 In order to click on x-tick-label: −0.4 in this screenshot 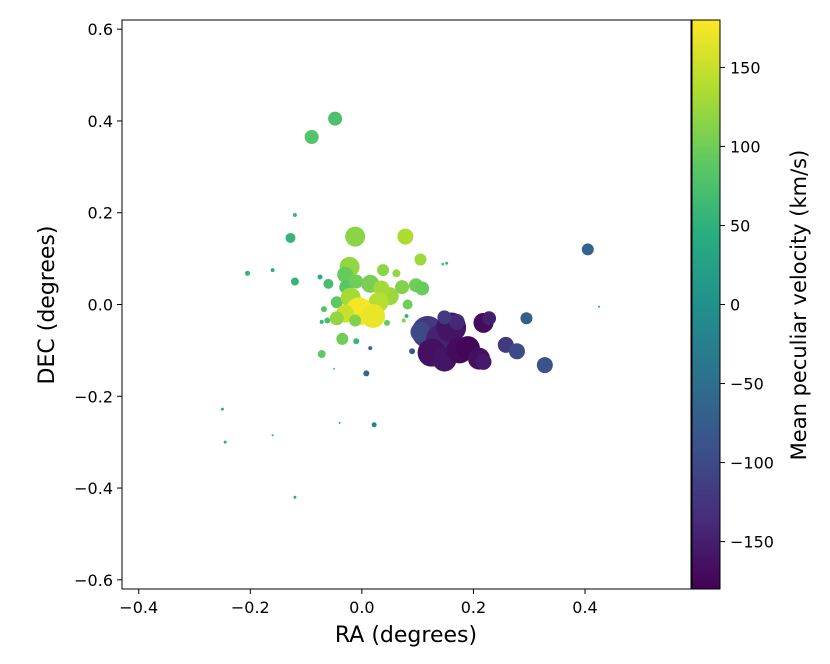, I will do `click(138, 607)`.